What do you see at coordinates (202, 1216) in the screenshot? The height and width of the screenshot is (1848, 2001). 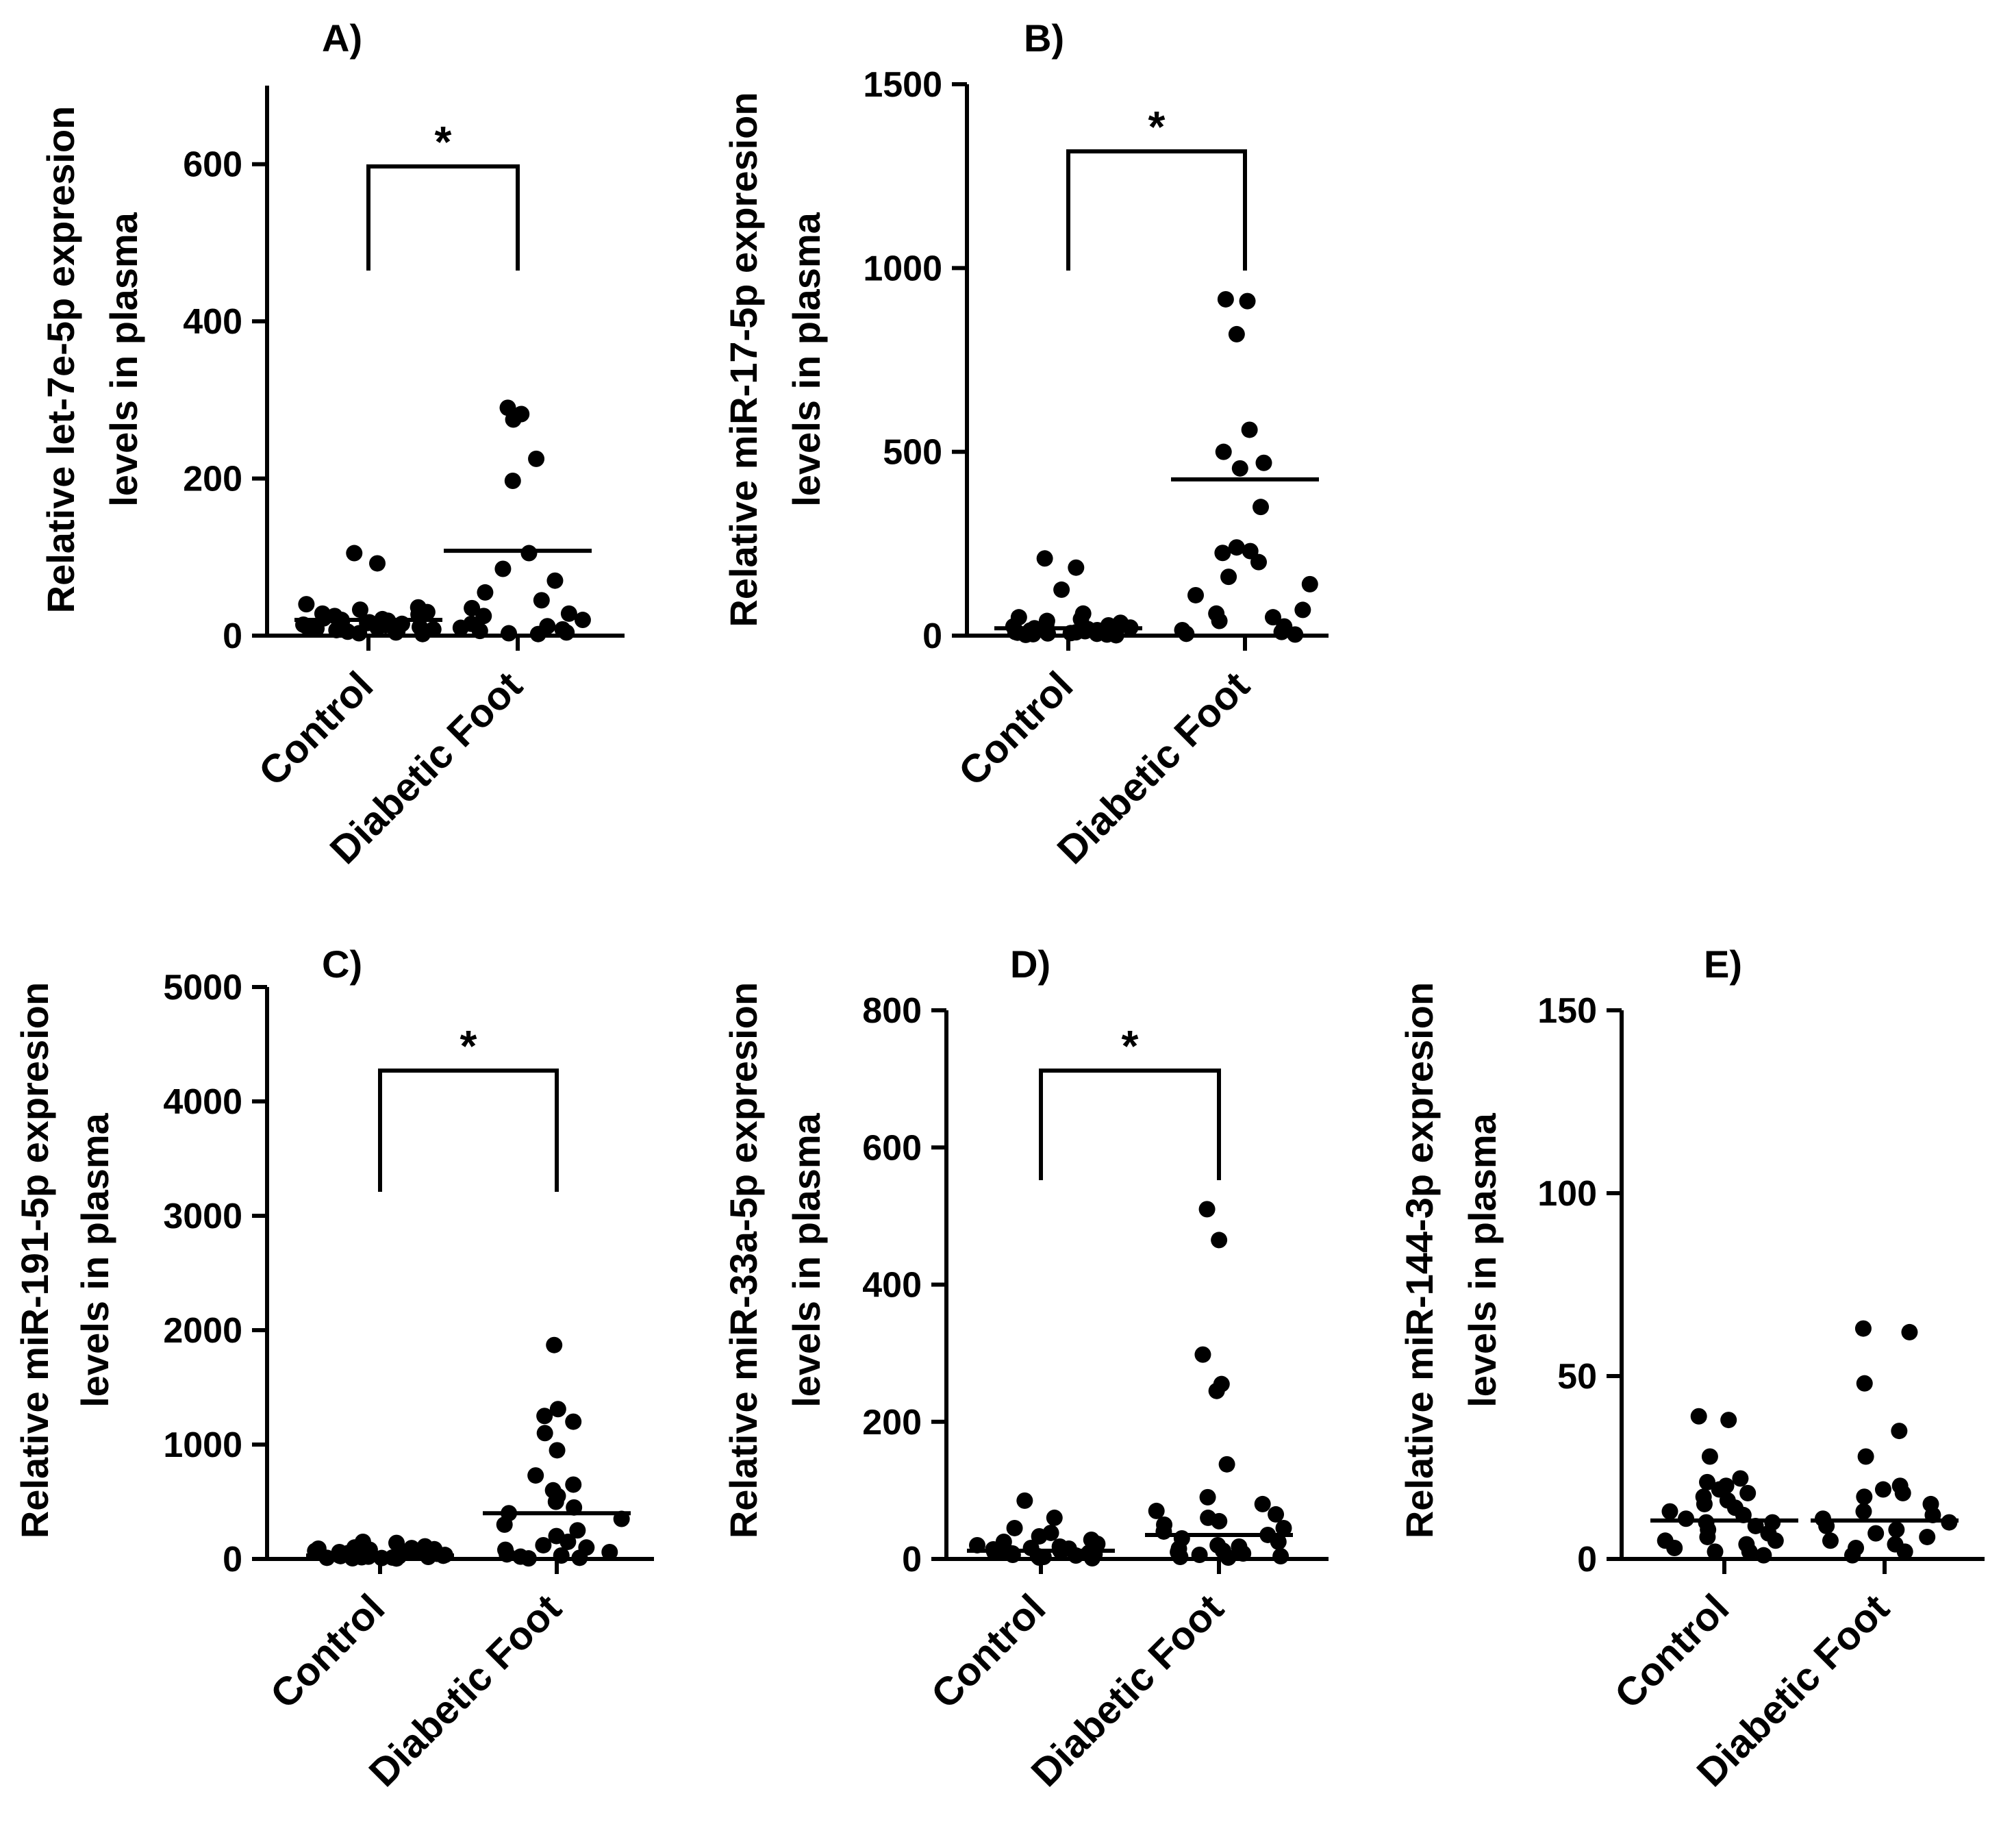 I see `y-tick-label: 3000` at bounding box center [202, 1216].